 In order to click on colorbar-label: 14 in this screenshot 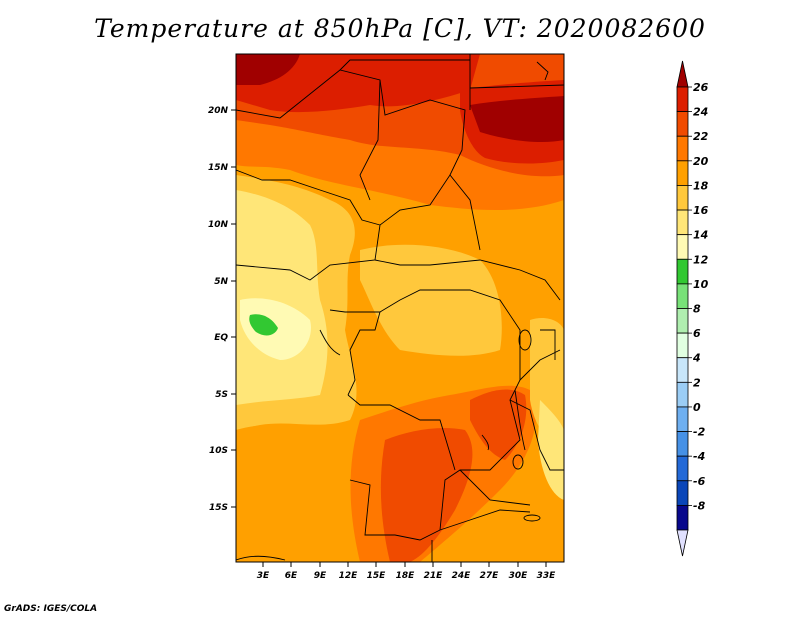, I will do `click(700, 235)`.